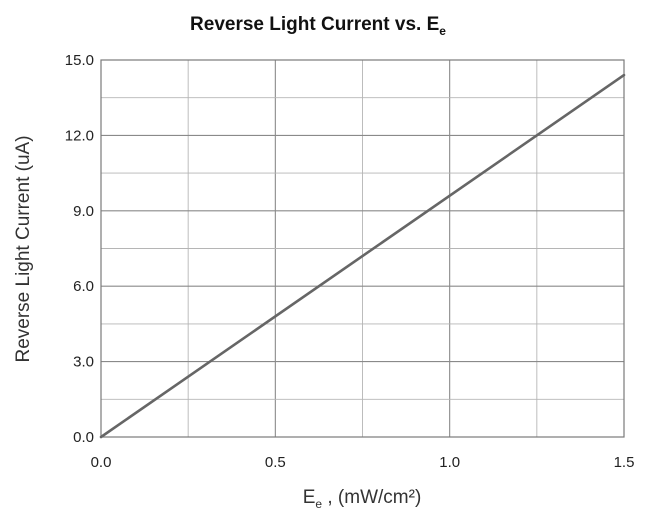  Describe the element at coordinates (363, 462) in the screenshot. I see `x-axis-ticks: 0.0 0.5 1.0 1.5` at that location.